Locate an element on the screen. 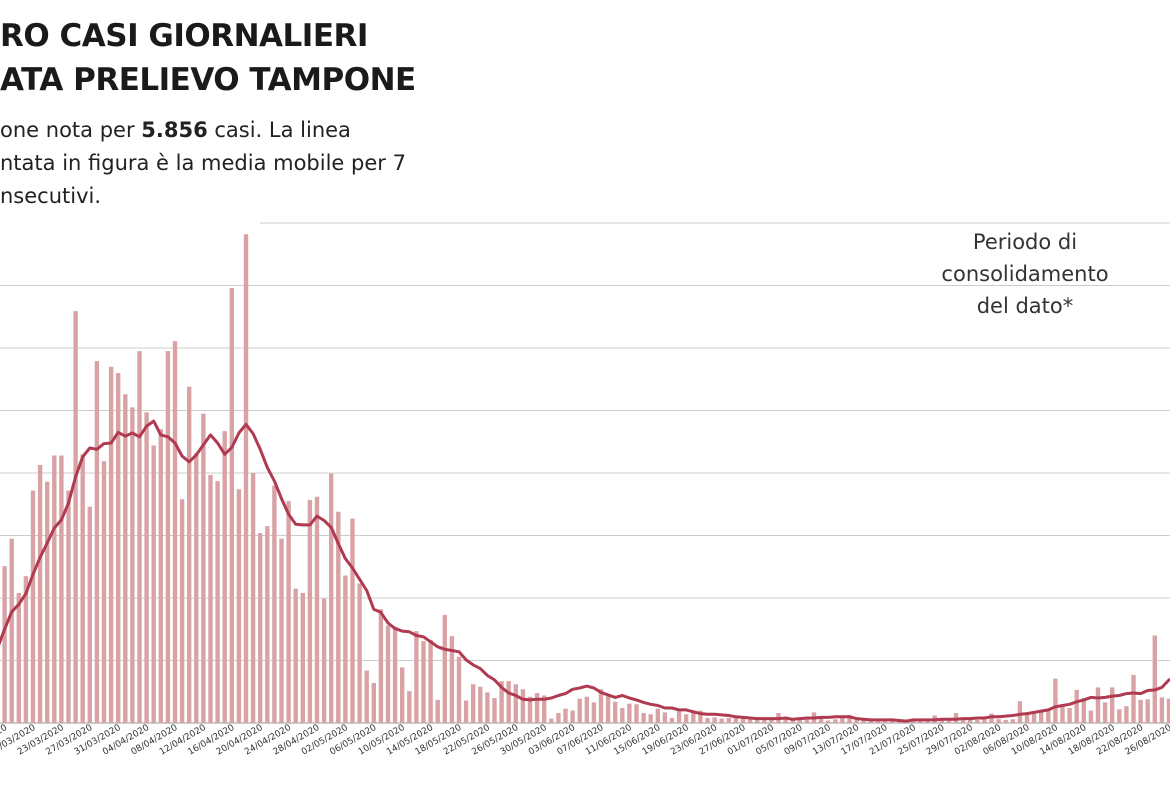 The height and width of the screenshot is (800, 1170). subtitle-middle: casi. La linea is located at coordinates (279, 130).